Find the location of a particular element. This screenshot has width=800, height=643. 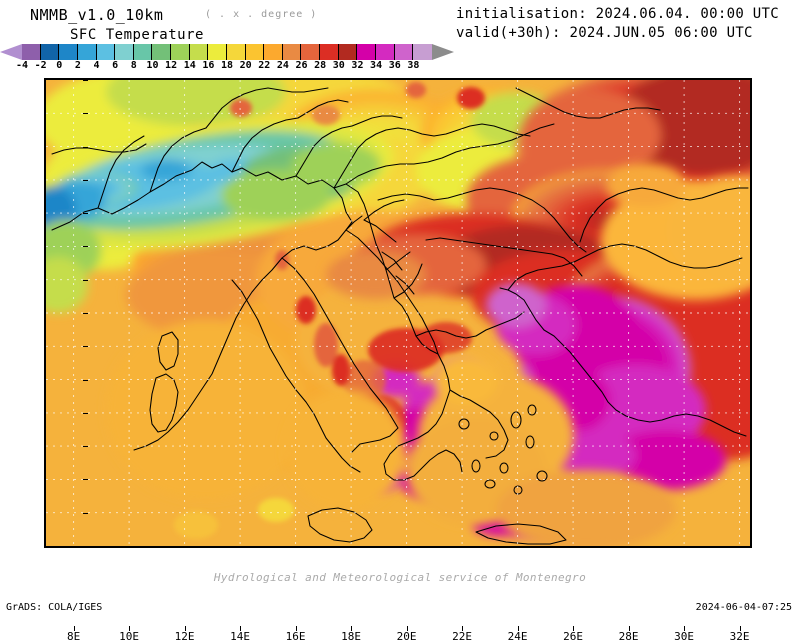

longitude-tick-label: 30E is located at coordinates (684, 636).